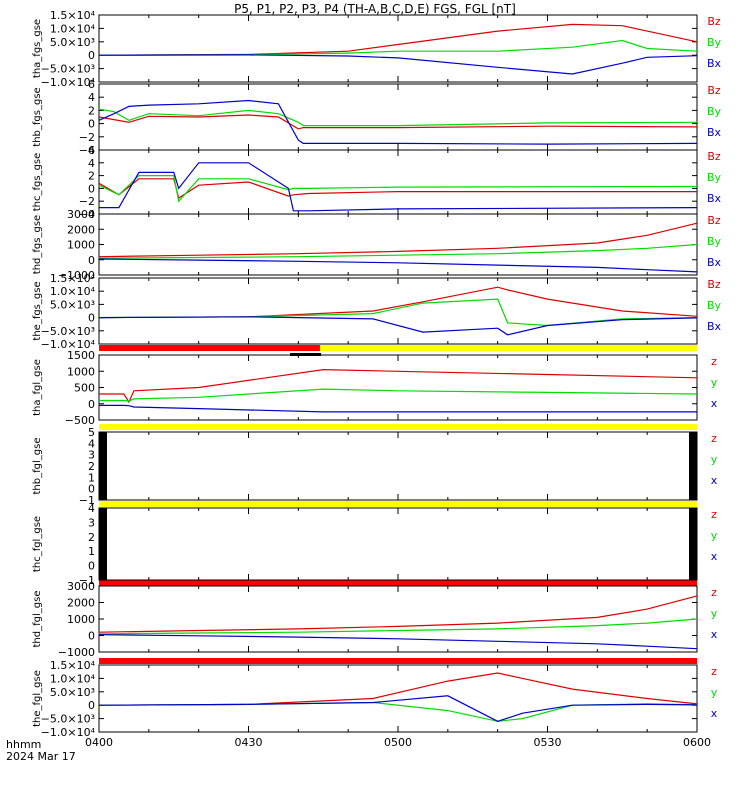 The image size is (750, 800). I want to click on x-tick-label: 0400, so click(99, 742).